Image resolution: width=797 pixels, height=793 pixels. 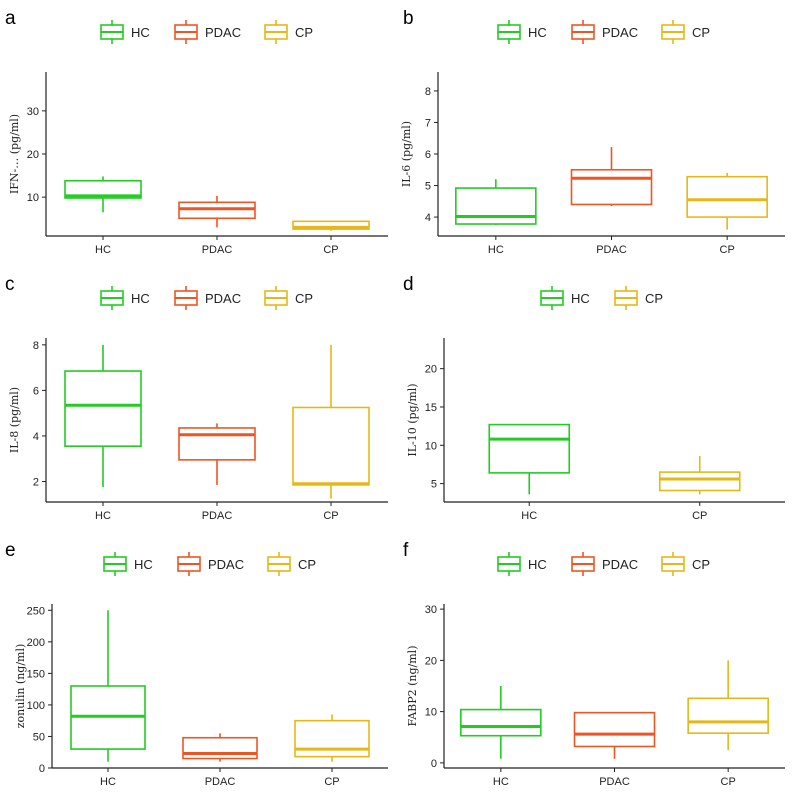 I want to click on y-tick-label: 200, so click(x=36, y=643).